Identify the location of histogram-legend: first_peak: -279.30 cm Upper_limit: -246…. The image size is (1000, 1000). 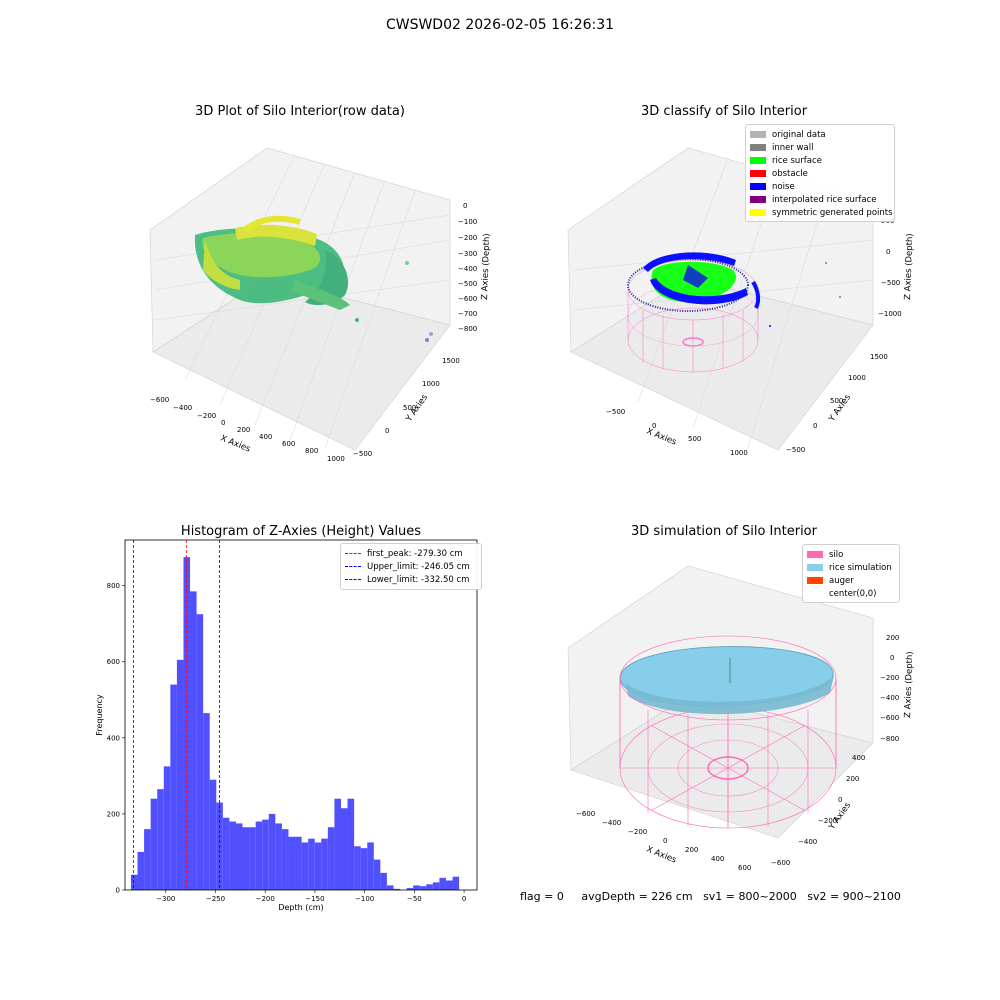
(411, 566).